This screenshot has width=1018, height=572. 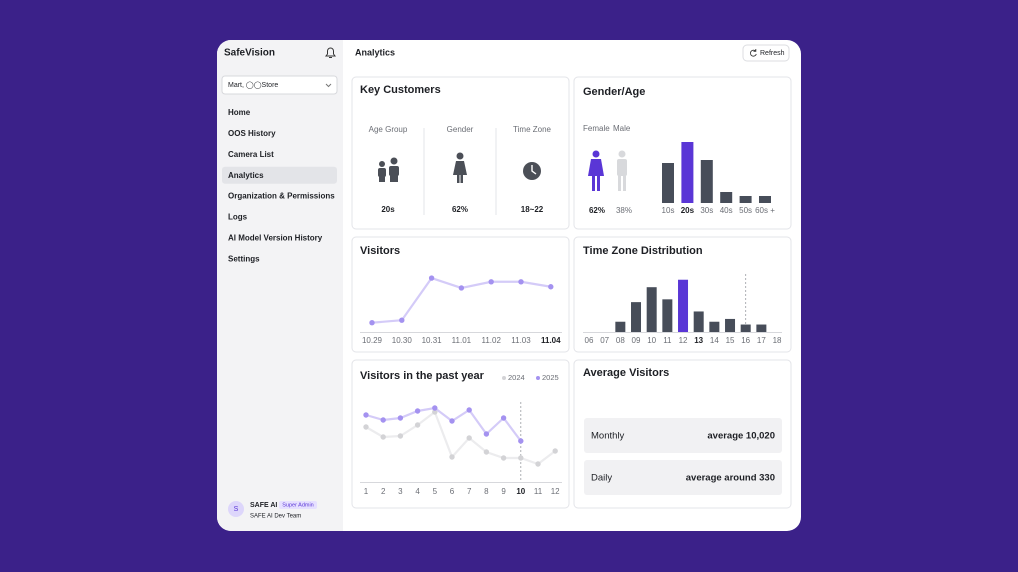 What do you see at coordinates (741, 436) in the screenshot?
I see `avg-value: average 10,020` at bounding box center [741, 436].